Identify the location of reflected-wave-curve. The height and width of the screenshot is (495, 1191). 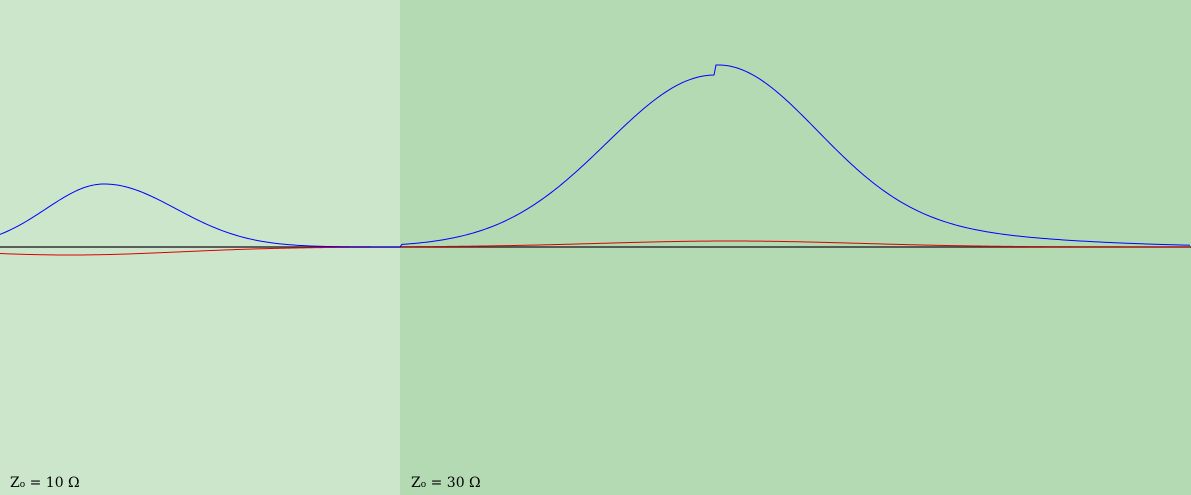
(595, 248).